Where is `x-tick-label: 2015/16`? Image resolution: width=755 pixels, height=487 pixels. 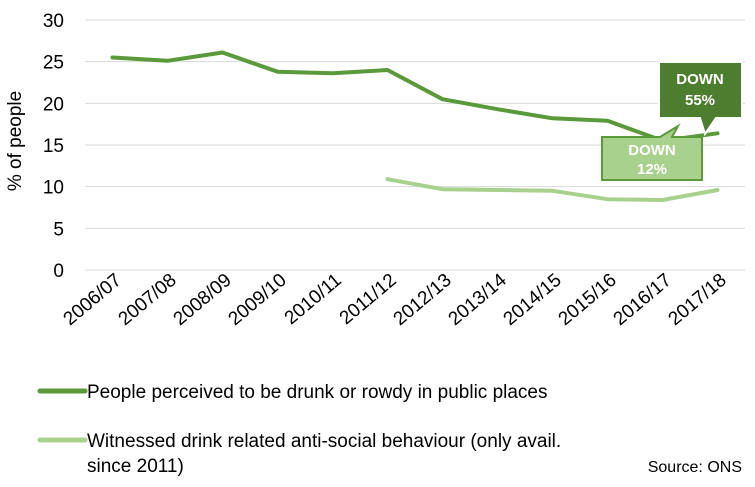 x-tick-label: 2015/16 is located at coordinates (588, 300).